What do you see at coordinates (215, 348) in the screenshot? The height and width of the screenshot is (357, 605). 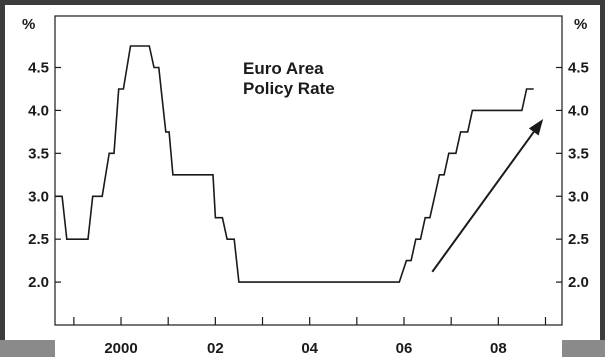 I see `x-tick-label: 02` at bounding box center [215, 348].